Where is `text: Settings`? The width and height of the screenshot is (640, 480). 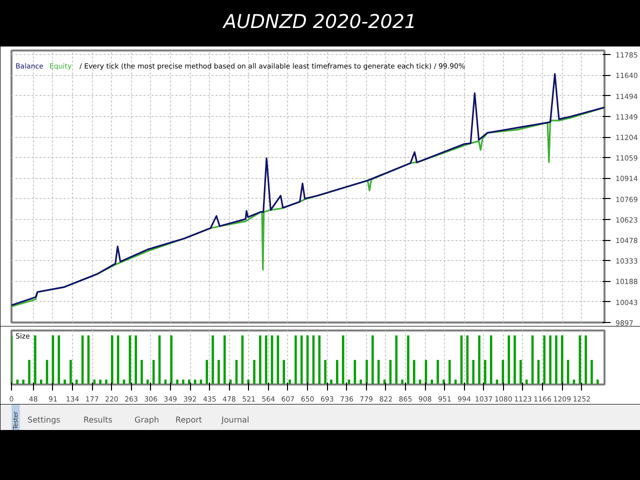 text: Settings is located at coordinates (44, 420).